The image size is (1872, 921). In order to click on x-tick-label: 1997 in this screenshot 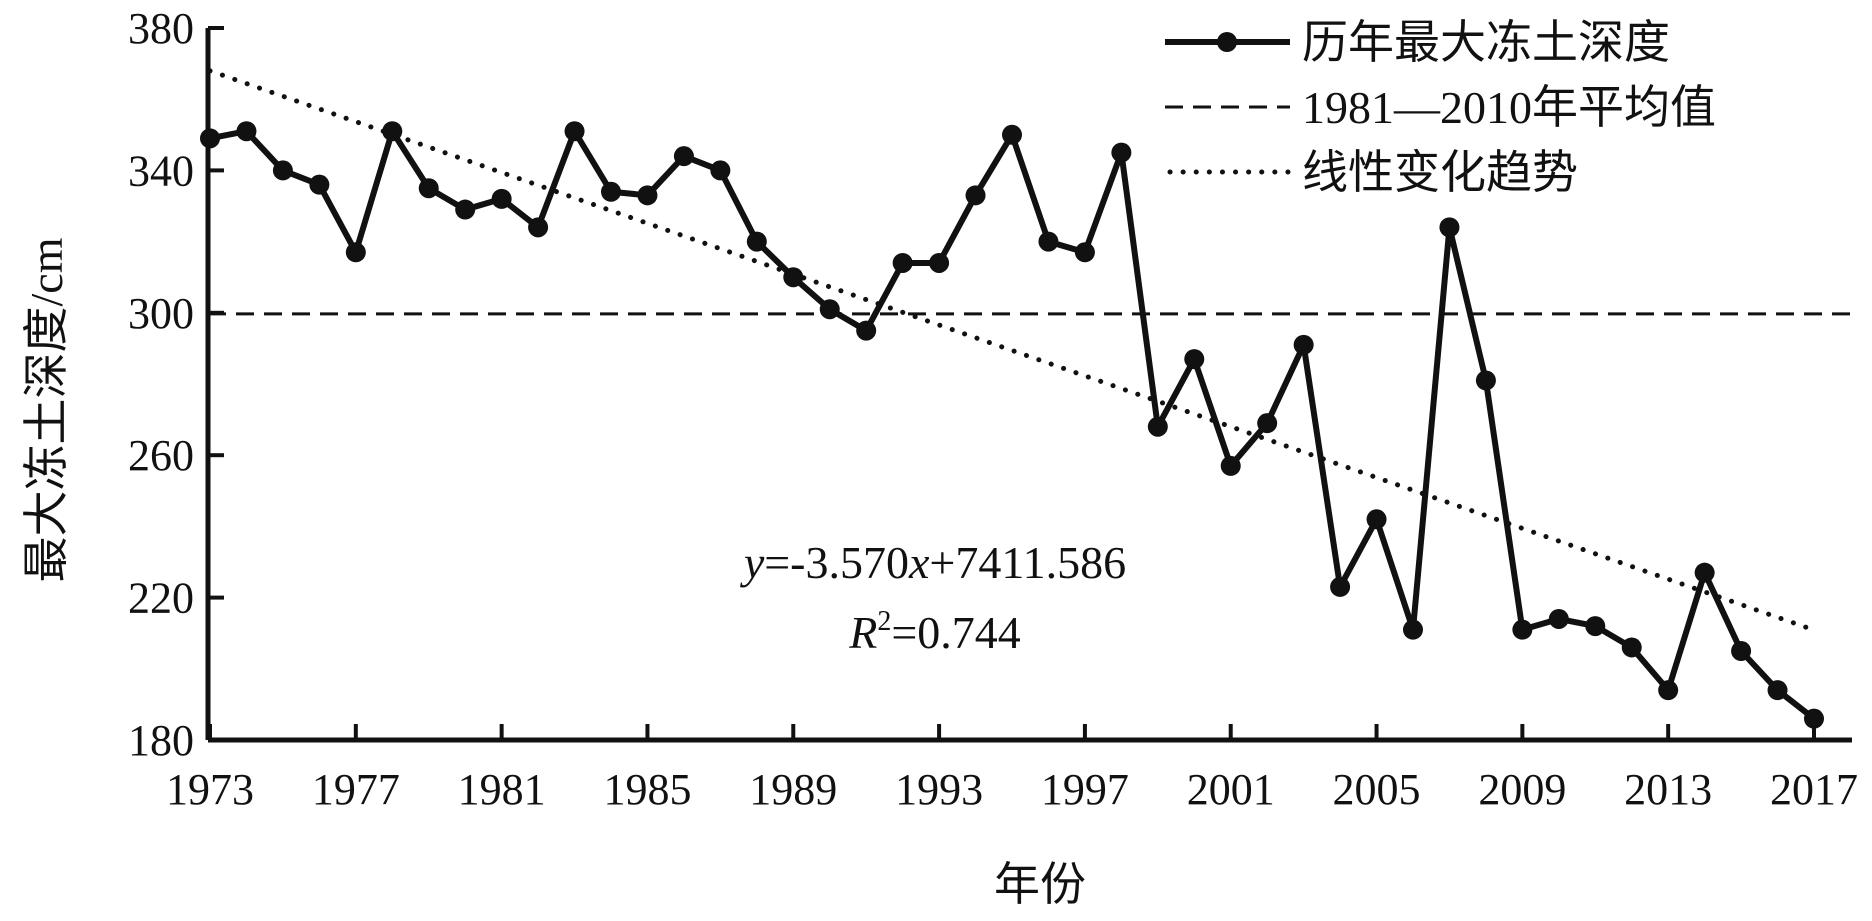, I will do `click(1085, 789)`.